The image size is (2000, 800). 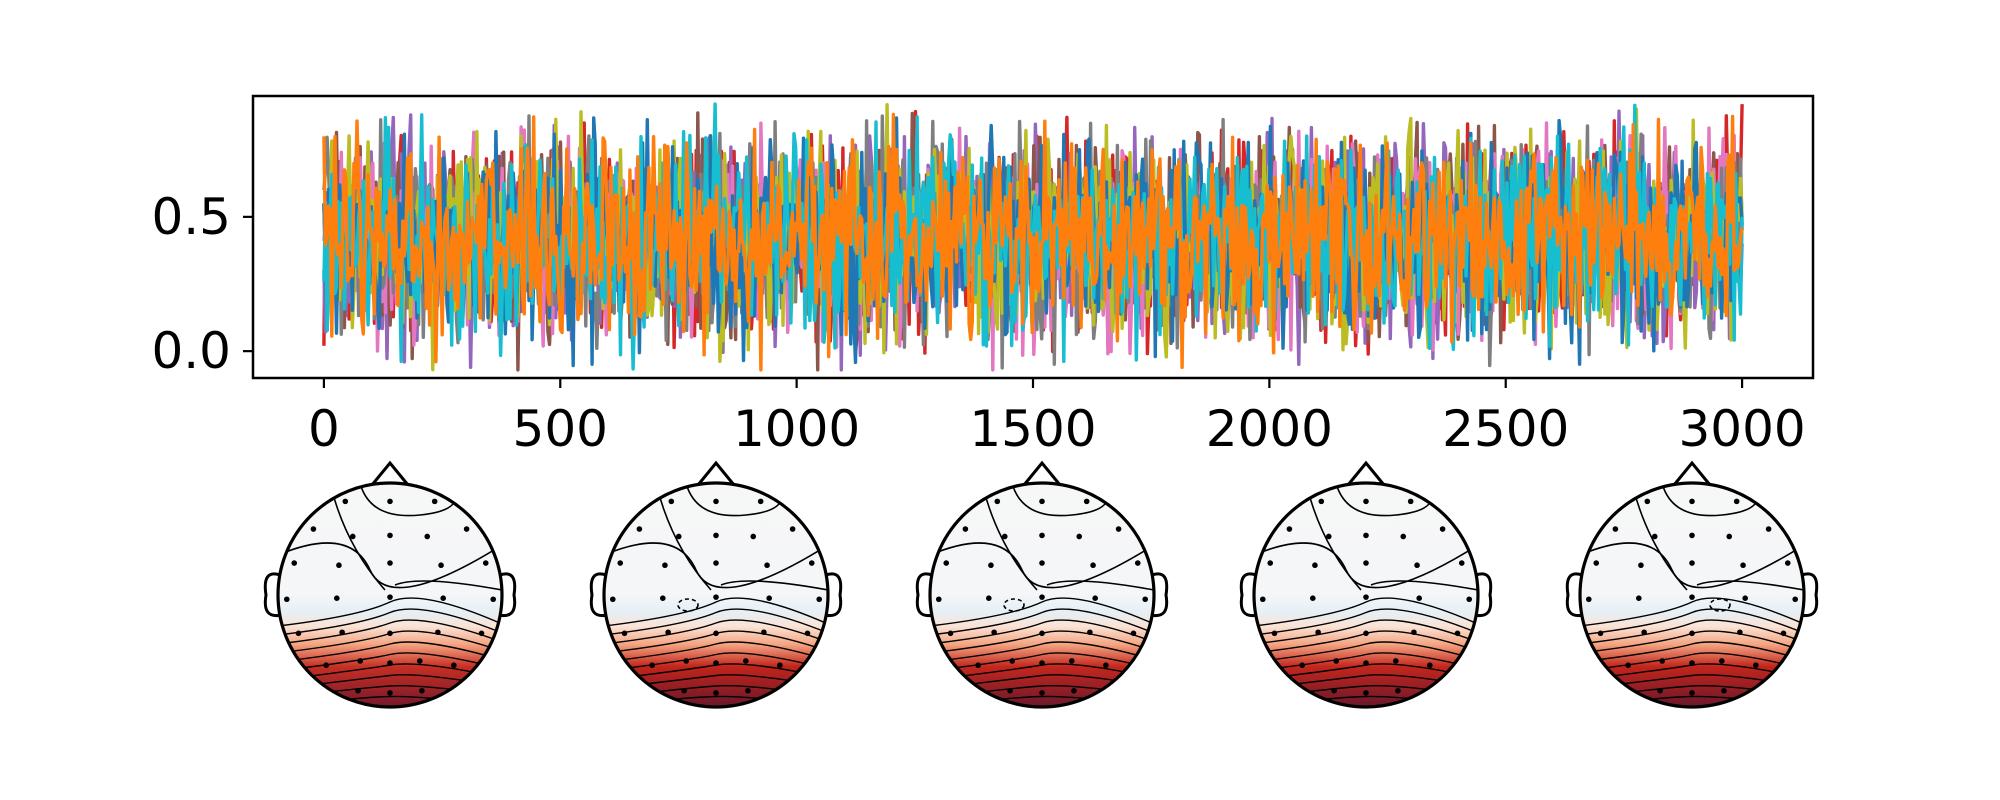 I want to click on y-tick-label: 0.5, so click(x=191, y=217).